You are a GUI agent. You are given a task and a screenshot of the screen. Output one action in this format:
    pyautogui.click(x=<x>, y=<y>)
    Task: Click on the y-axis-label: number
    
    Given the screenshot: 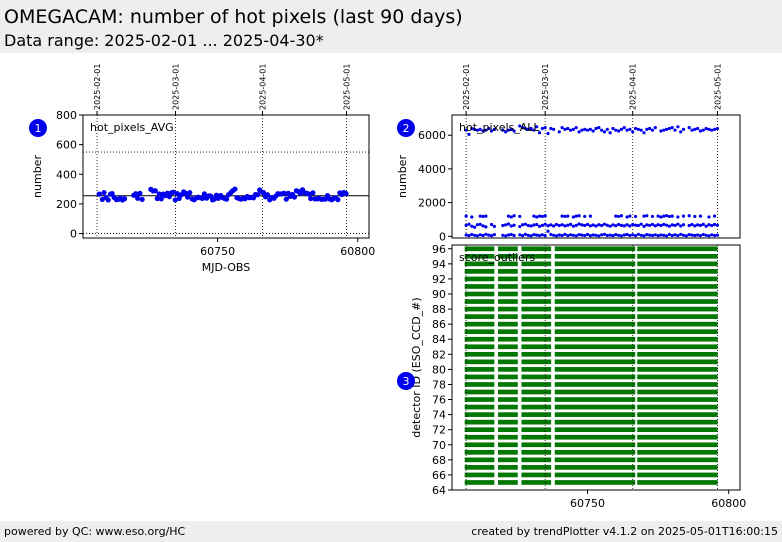 What is the action you would take?
    pyautogui.click(x=402, y=176)
    